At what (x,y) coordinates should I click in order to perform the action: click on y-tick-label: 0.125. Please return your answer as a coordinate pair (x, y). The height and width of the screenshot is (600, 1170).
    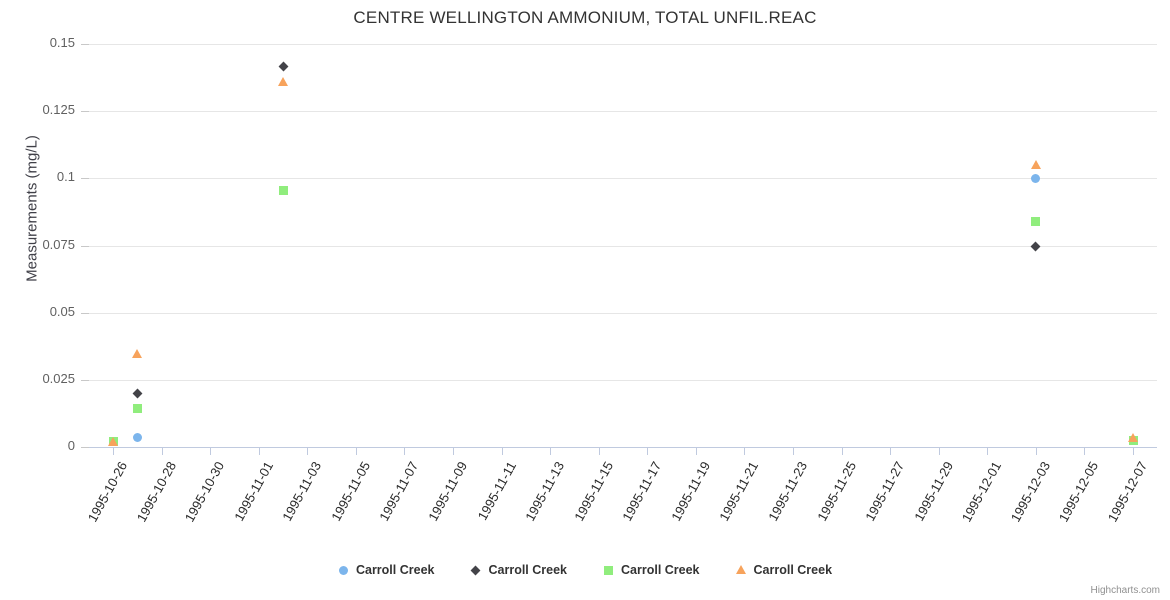
    Looking at the image, I should click on (58, 110).